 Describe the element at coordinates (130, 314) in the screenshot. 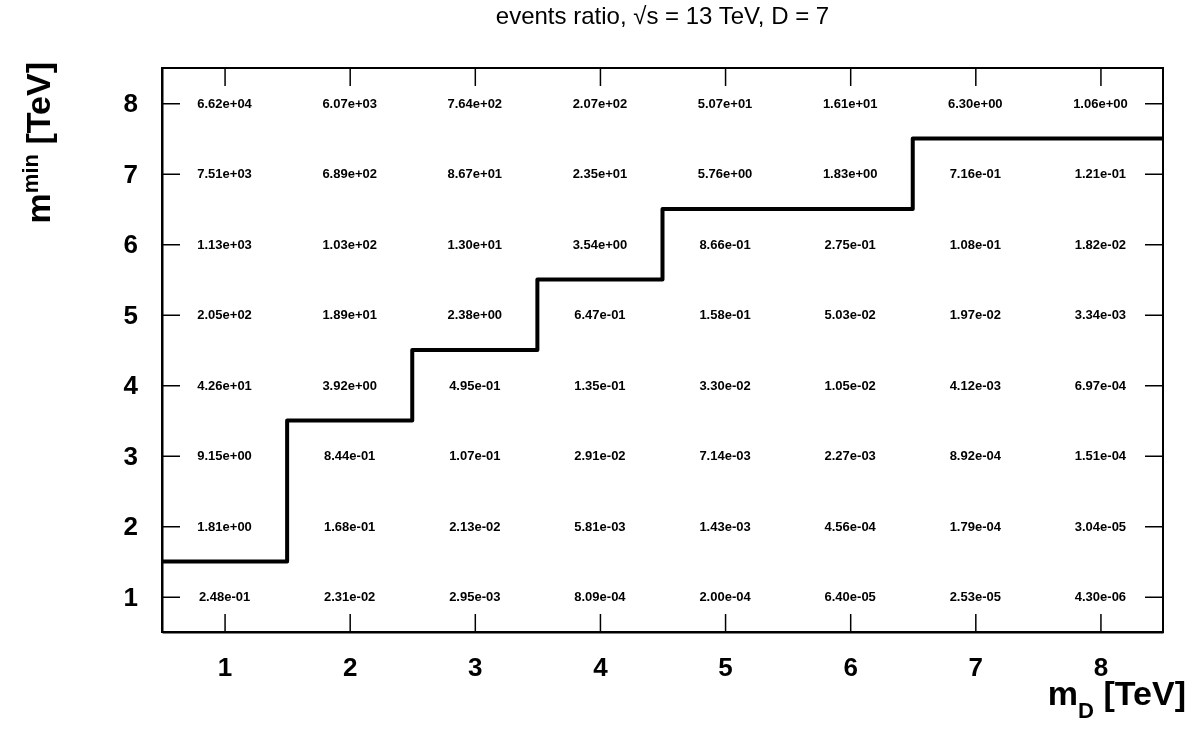

I see `y-tick-label: 5` at that location.